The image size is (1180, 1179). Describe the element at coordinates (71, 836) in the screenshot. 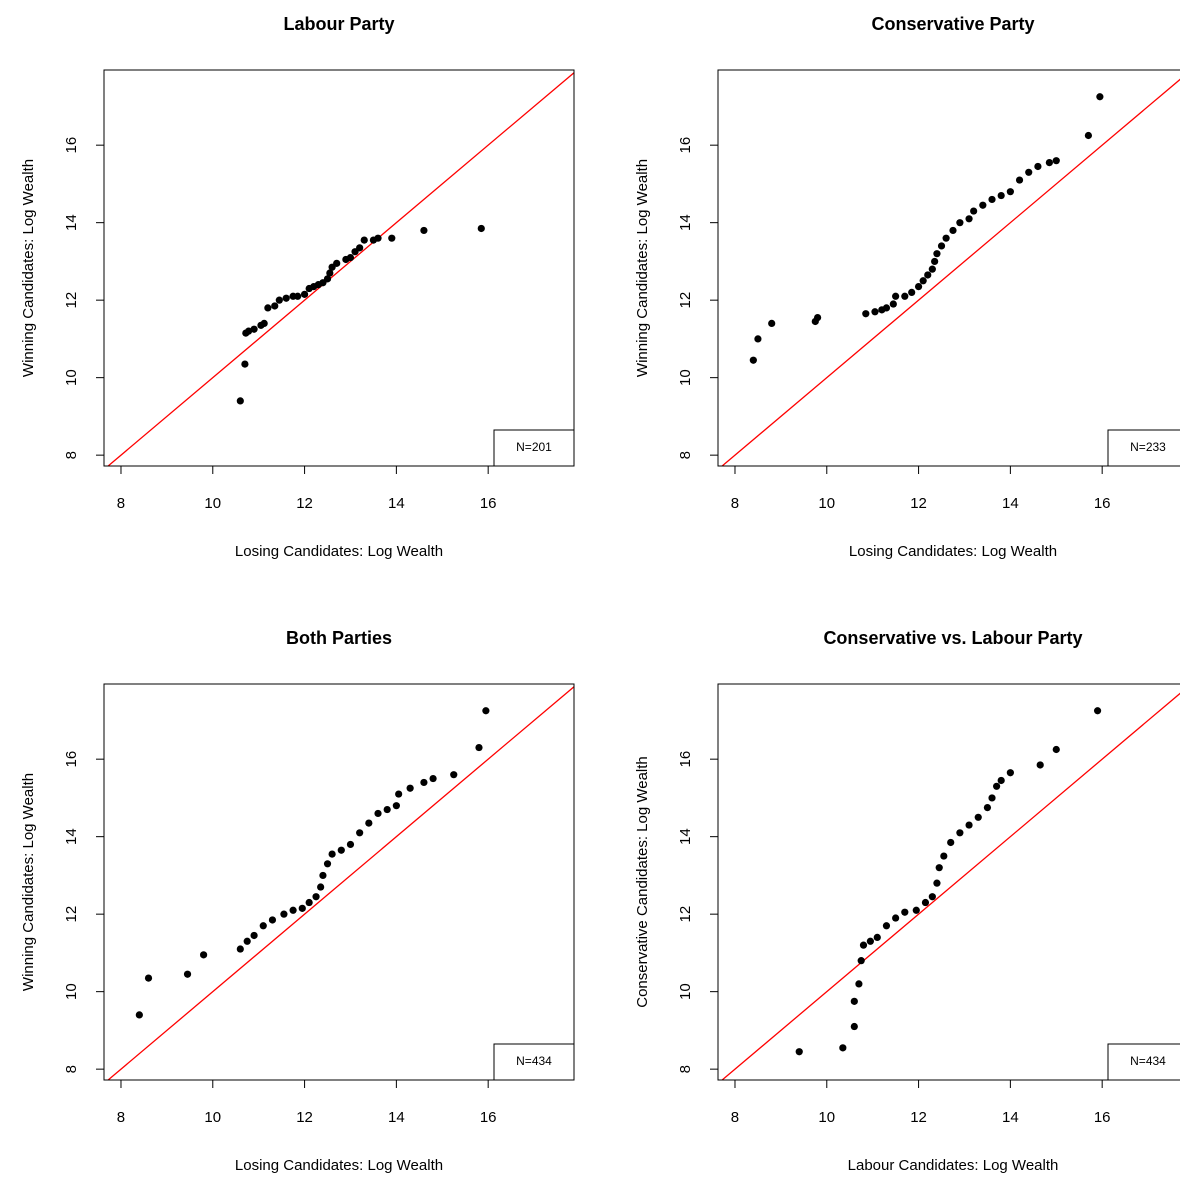

I see `y-tick-label: 14` at that location.